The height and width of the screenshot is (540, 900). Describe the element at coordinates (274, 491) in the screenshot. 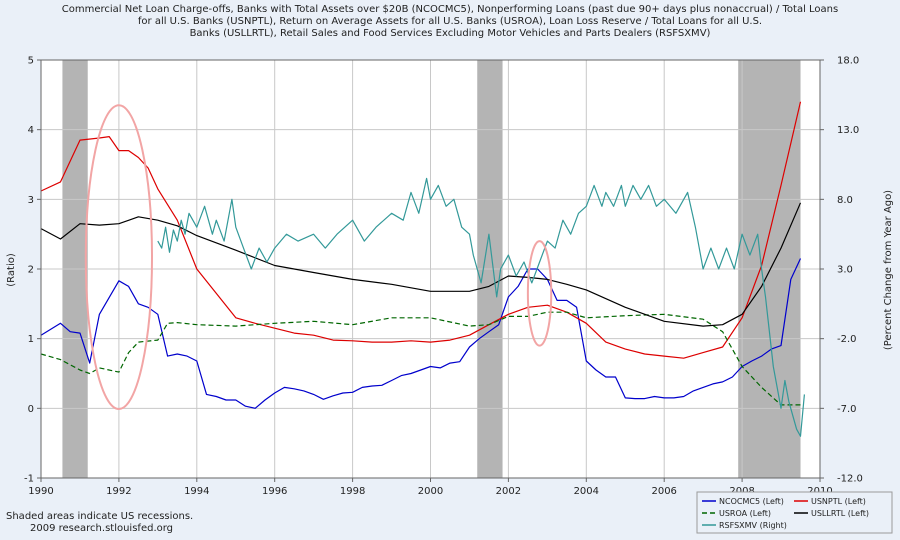

I see `x-tick-label-1996: 1996` at that location.